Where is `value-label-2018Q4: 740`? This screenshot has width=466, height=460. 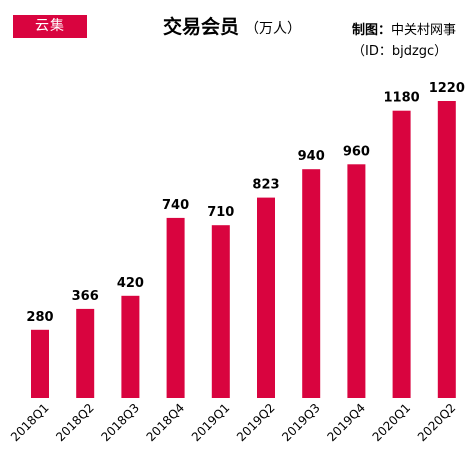
value-label-2018Q4: 740 is located at coordinates (175, 205).